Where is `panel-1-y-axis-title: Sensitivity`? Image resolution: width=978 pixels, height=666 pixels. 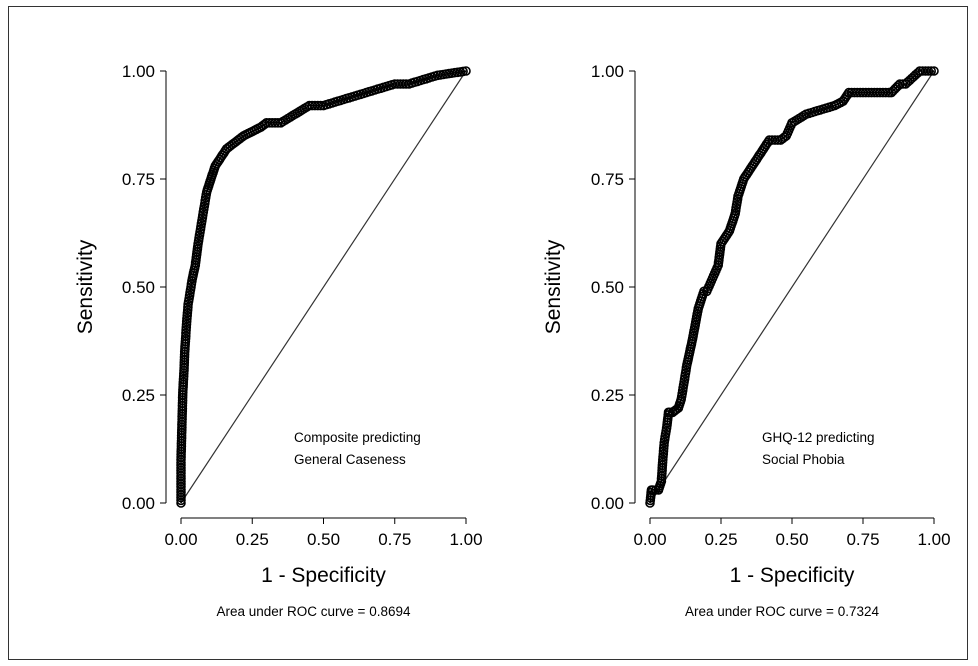 panel-1-y-axis-title: Sensitivity is located at coordinates (85, 286).